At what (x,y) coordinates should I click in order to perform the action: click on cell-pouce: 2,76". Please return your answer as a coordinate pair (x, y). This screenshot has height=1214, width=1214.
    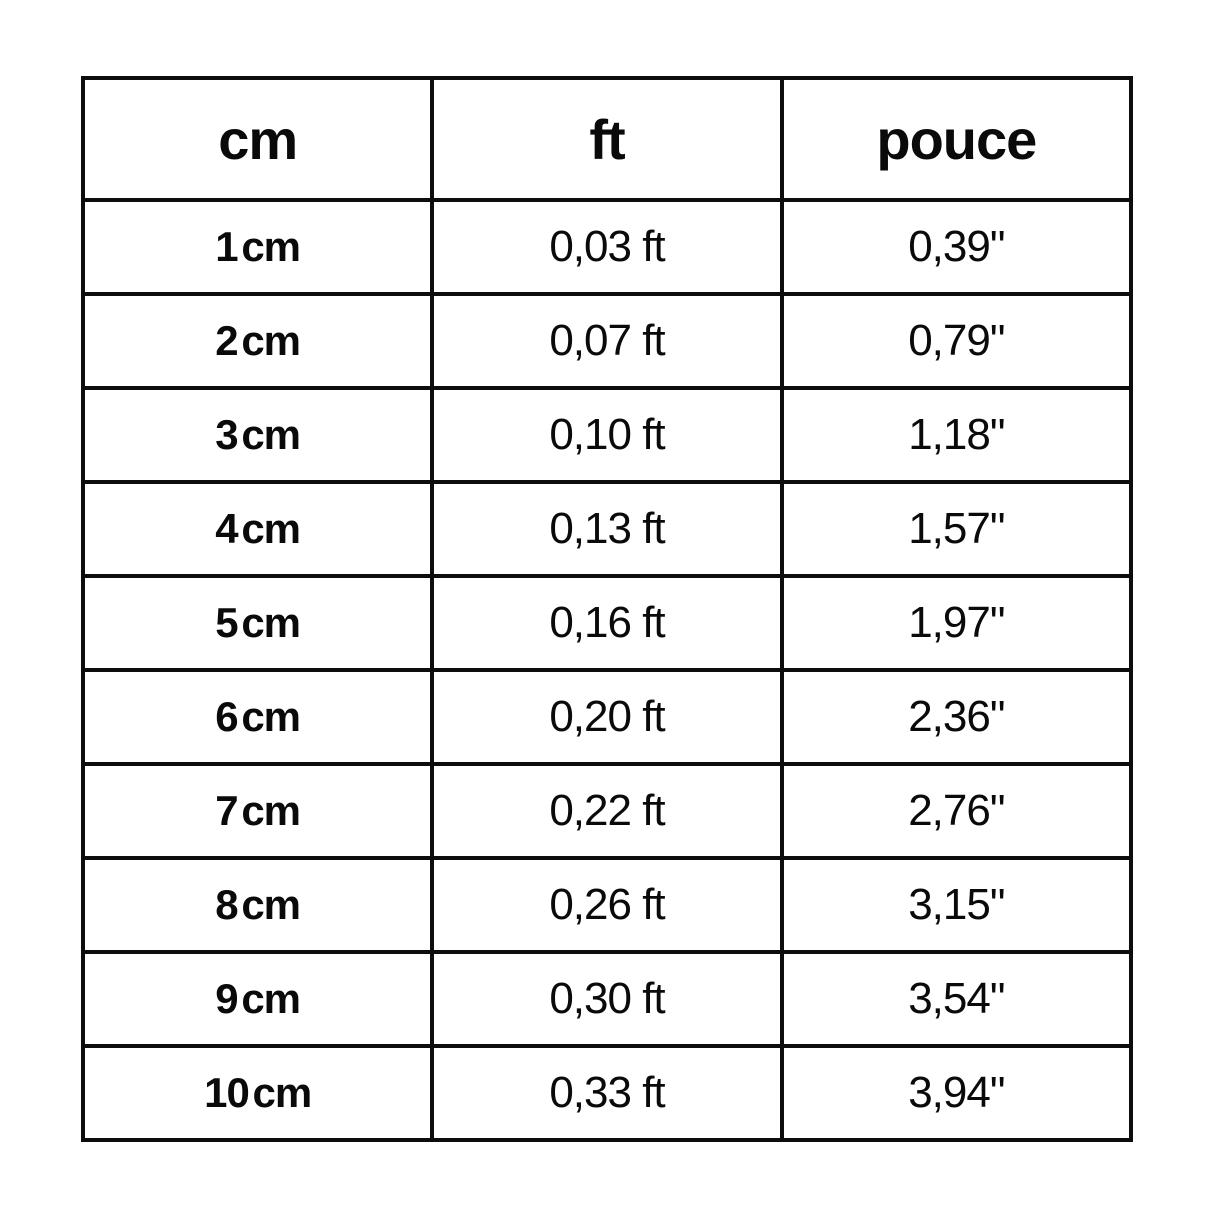
    Looking at the image, I should click on (956, 811).